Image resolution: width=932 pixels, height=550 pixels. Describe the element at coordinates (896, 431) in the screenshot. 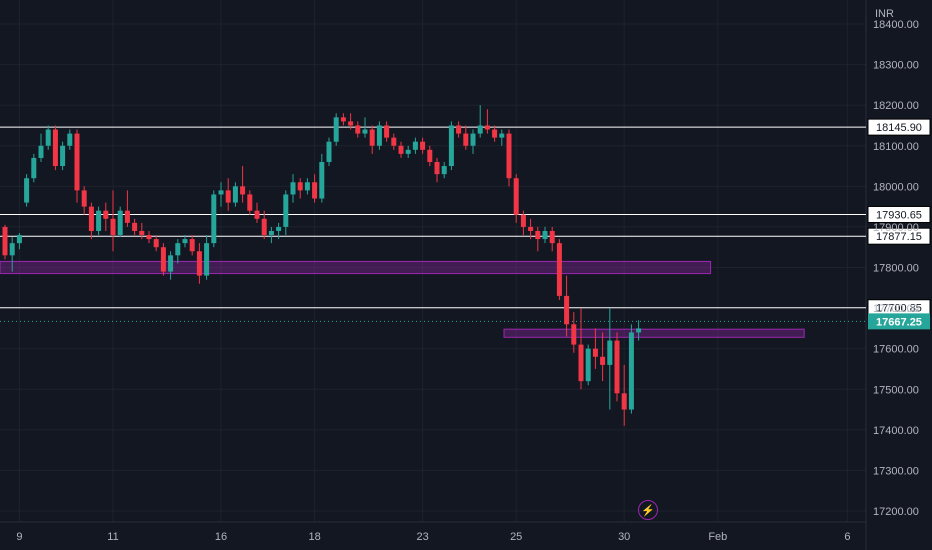

I see `y-tick-label: 17400.00` at that location.